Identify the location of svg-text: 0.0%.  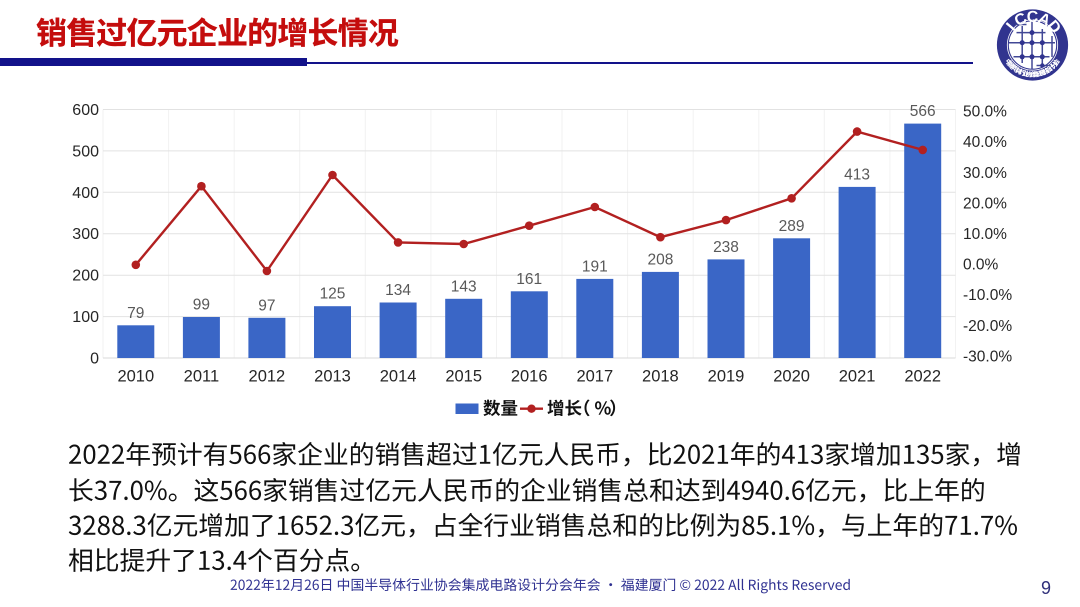
(981, 265).